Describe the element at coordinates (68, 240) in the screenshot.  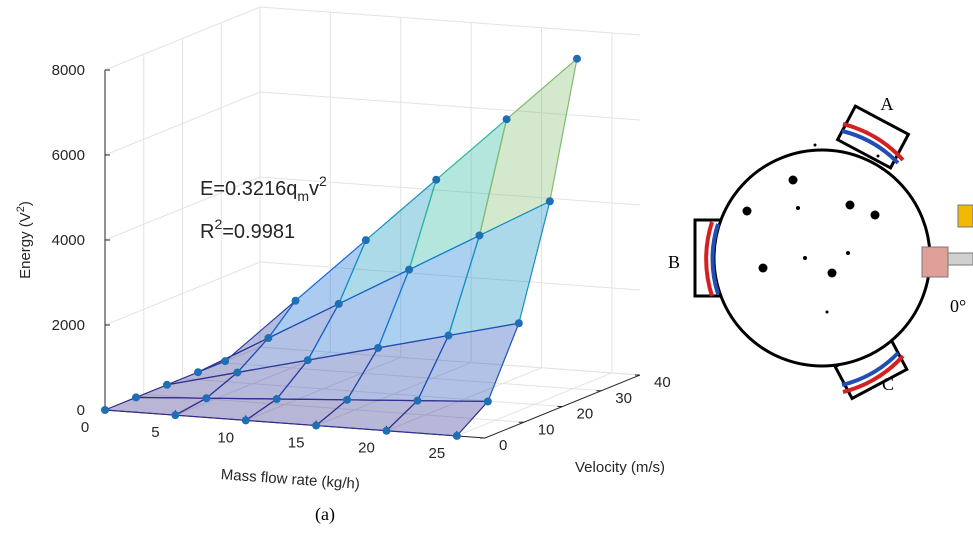
I see `z-tick-label: 4000` at that location.